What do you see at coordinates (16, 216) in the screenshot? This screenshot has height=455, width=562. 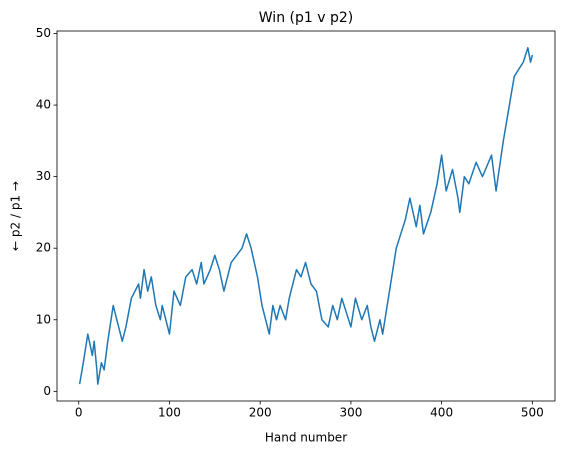 I see `y-axis-label: ← p2 / p1 →` at bounding box center [16, 216].